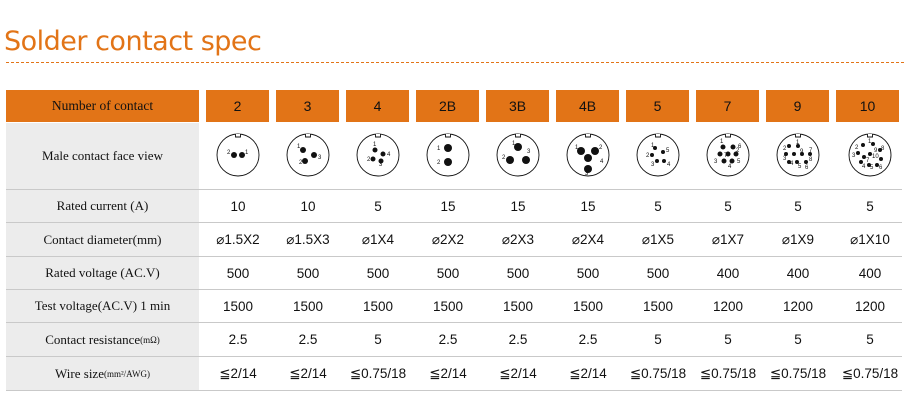 The height and width of the screenshot is (420, 910). What do you see at coordinates (658, 206) in the screenshot?
I see `cell-current-6: 5` at bounding box center [658, 206].